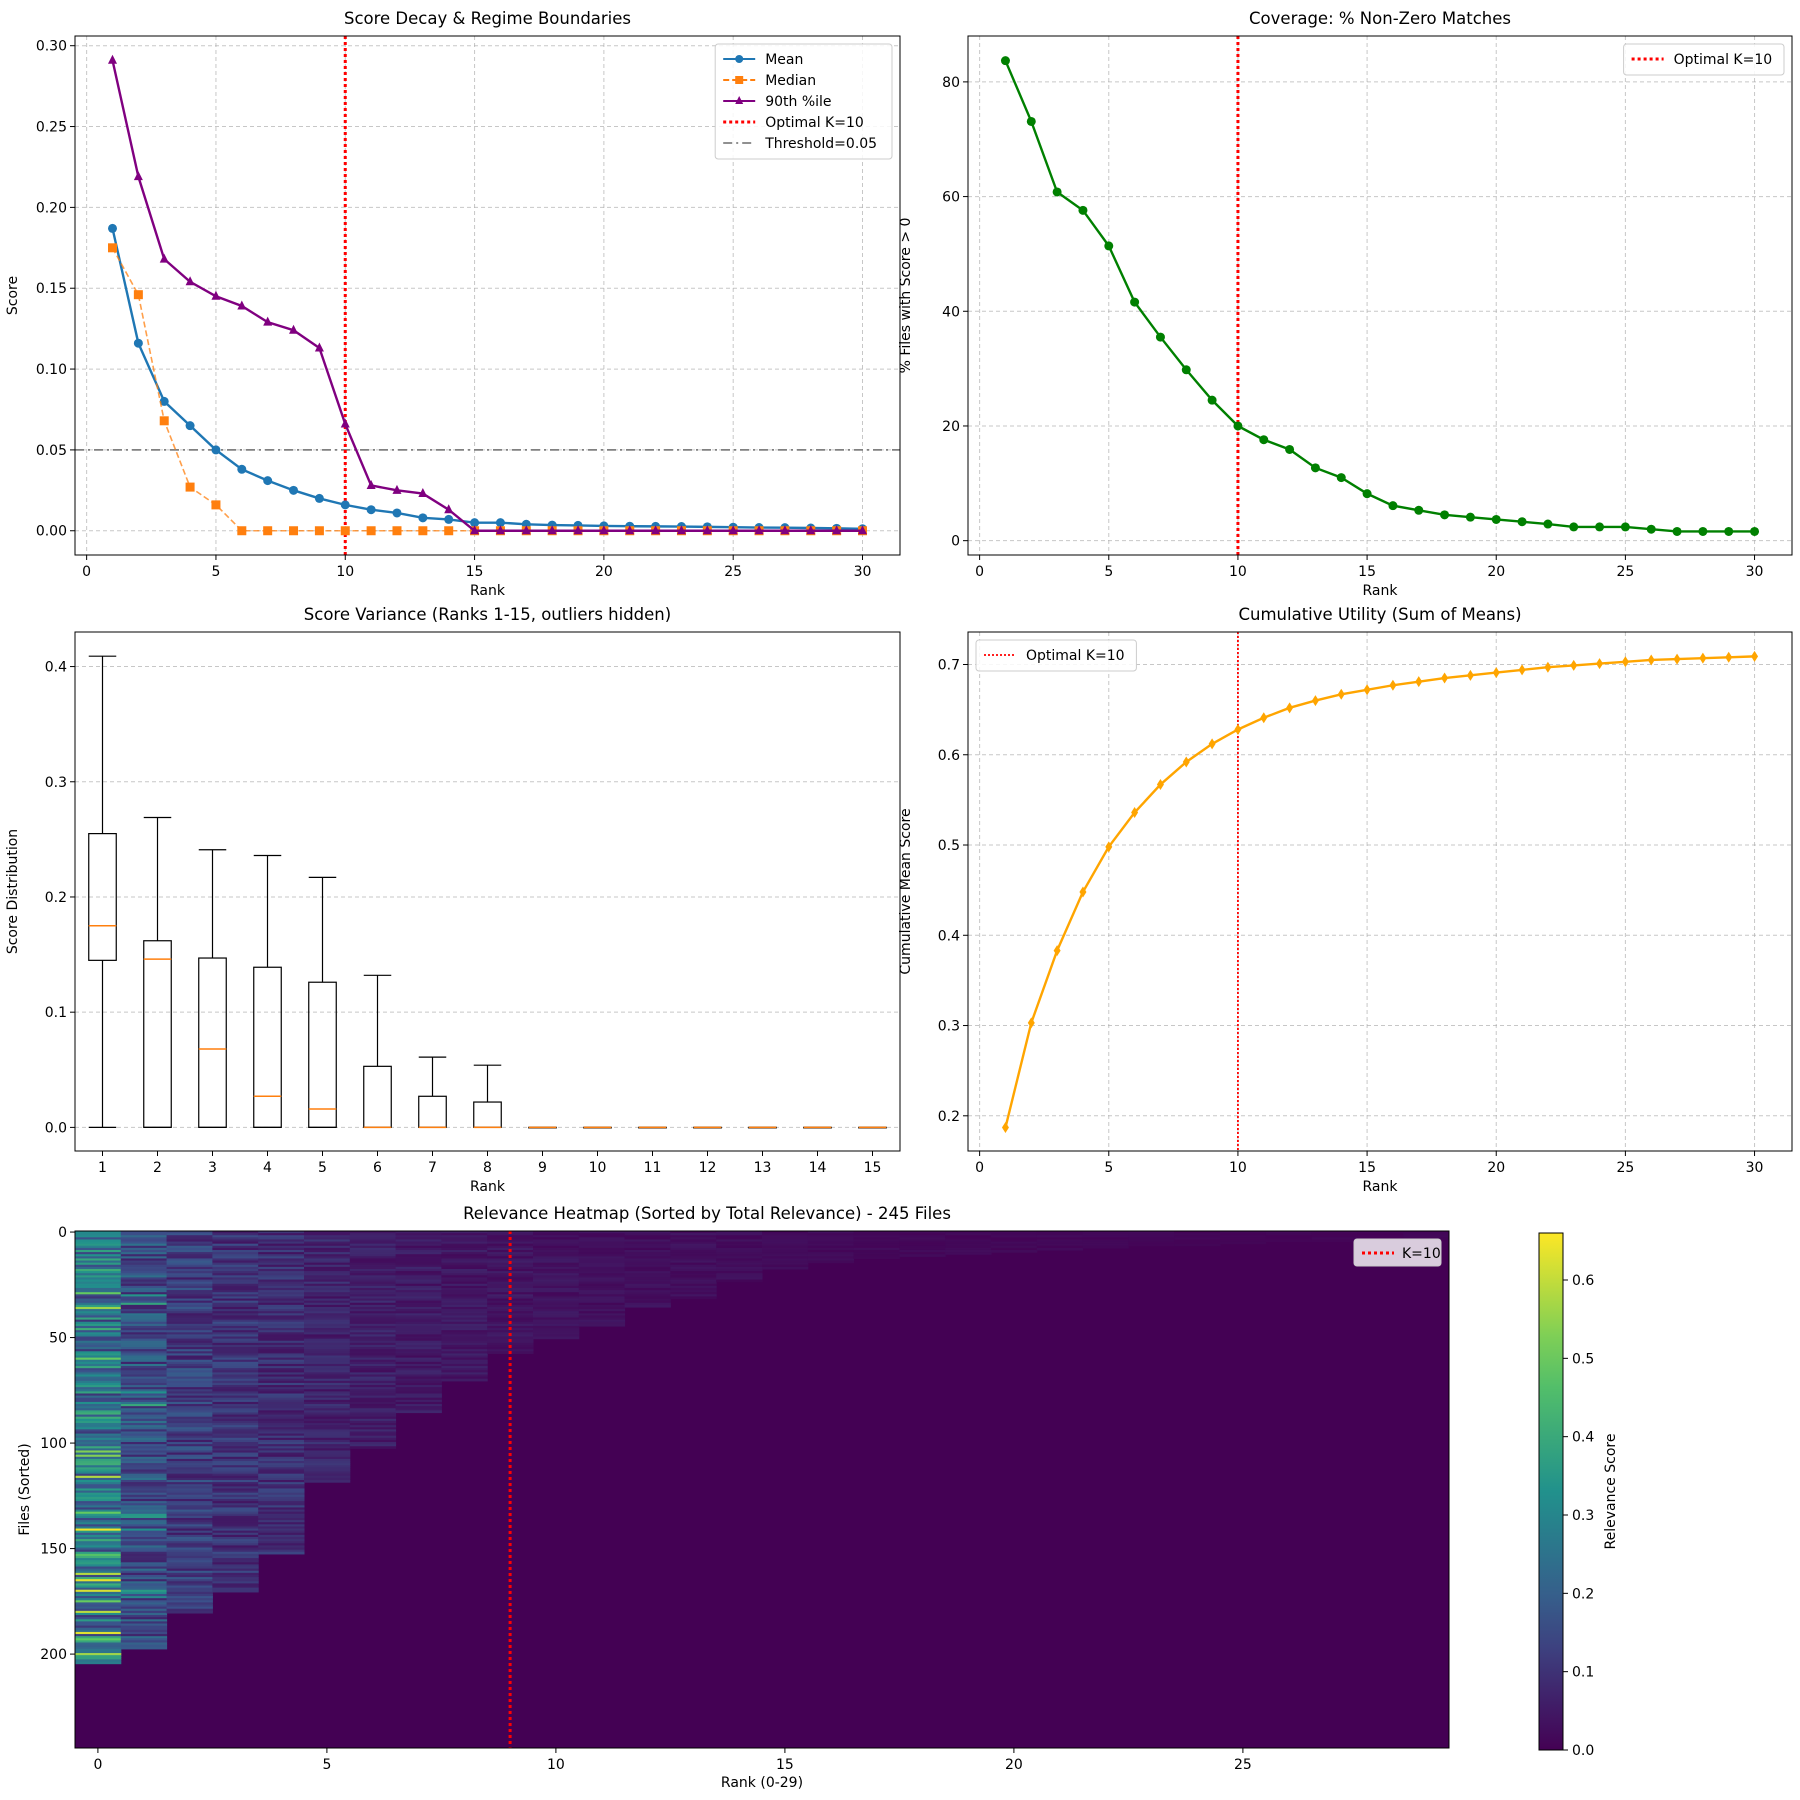  What do you see at coordinates (56, 668) in the screenshot?
I see `y-tick-label: 0.4` at bounding box center [56, 668].